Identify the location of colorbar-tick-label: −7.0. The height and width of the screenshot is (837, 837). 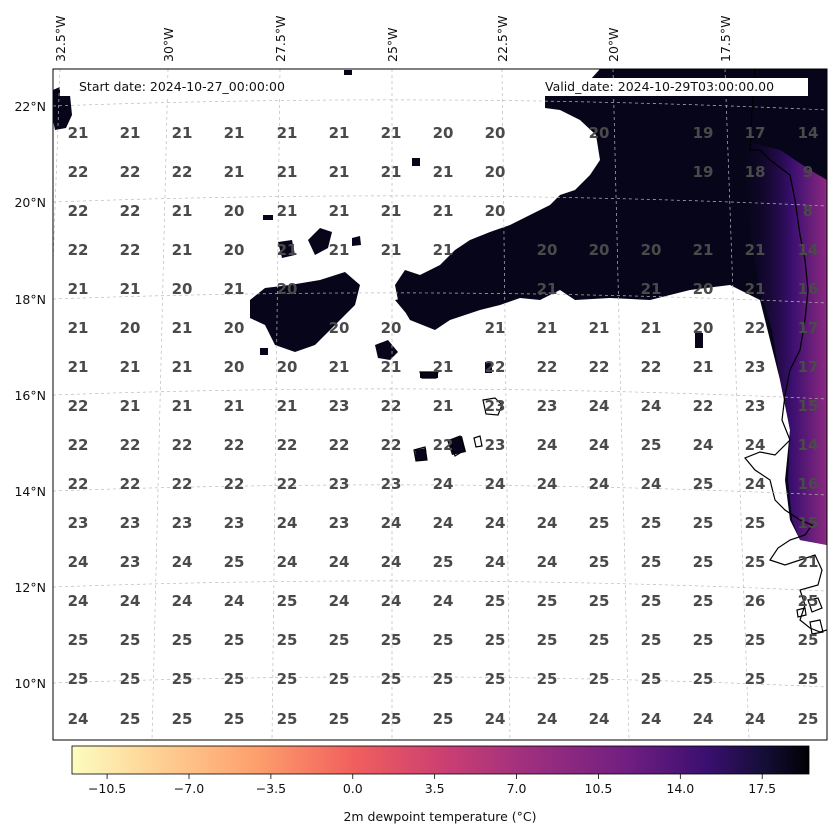
(189, 788).